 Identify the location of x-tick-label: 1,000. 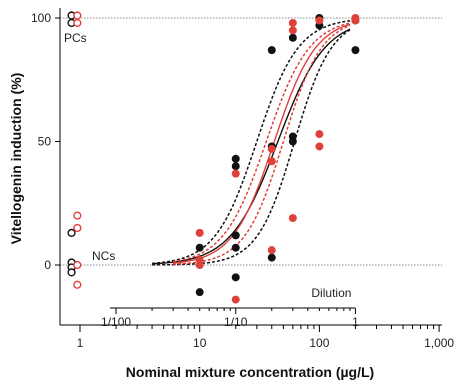
(439, 343).